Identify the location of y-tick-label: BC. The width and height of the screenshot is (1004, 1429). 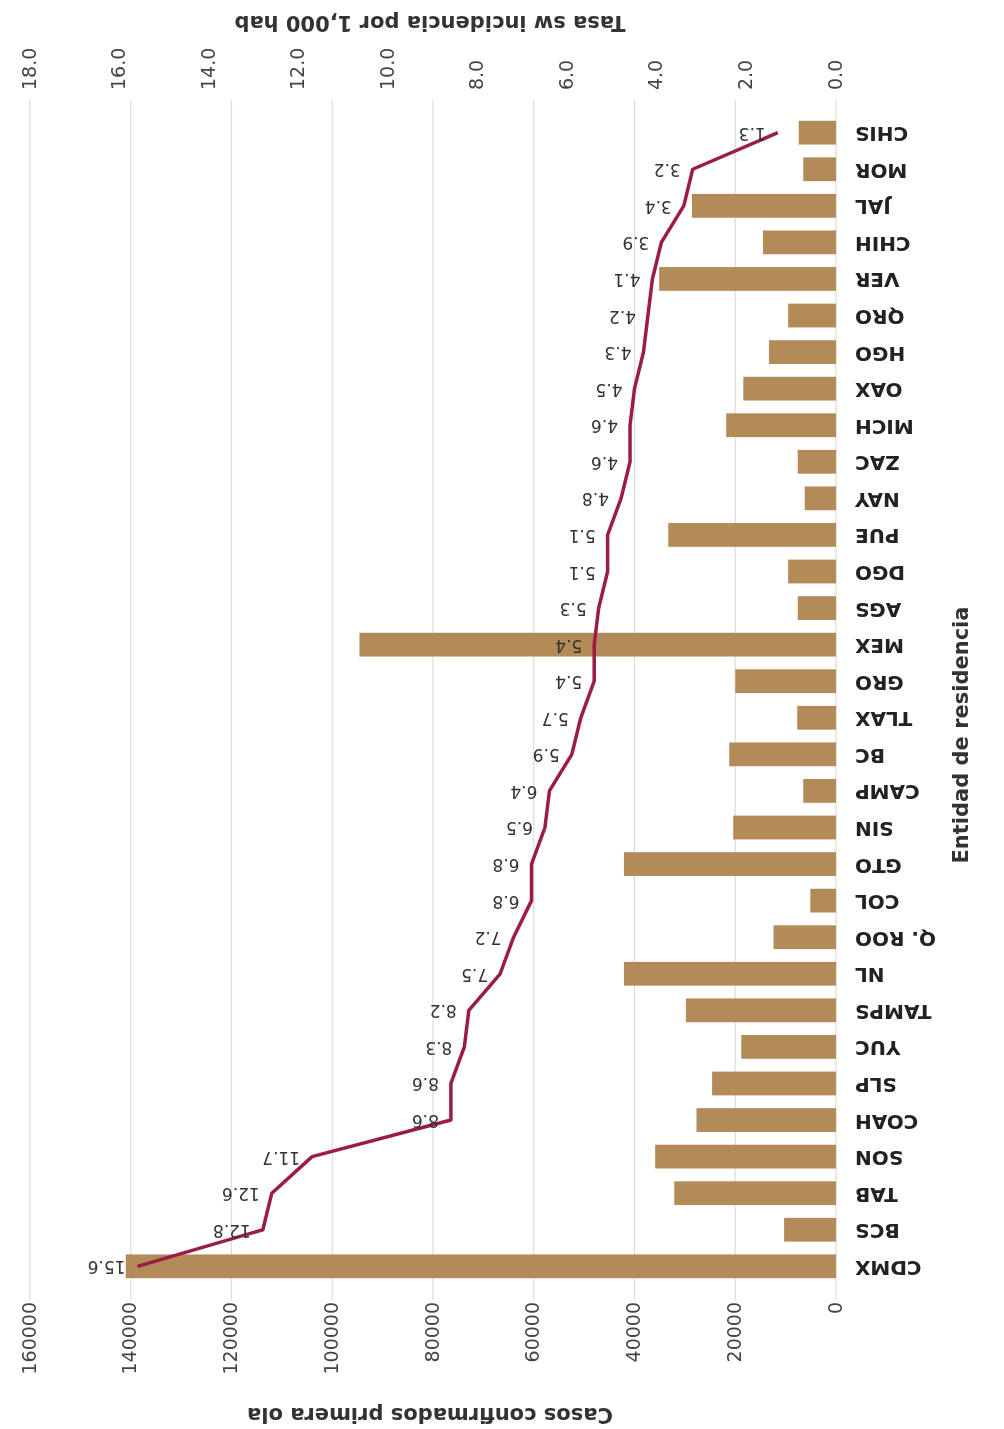
(870, 755).